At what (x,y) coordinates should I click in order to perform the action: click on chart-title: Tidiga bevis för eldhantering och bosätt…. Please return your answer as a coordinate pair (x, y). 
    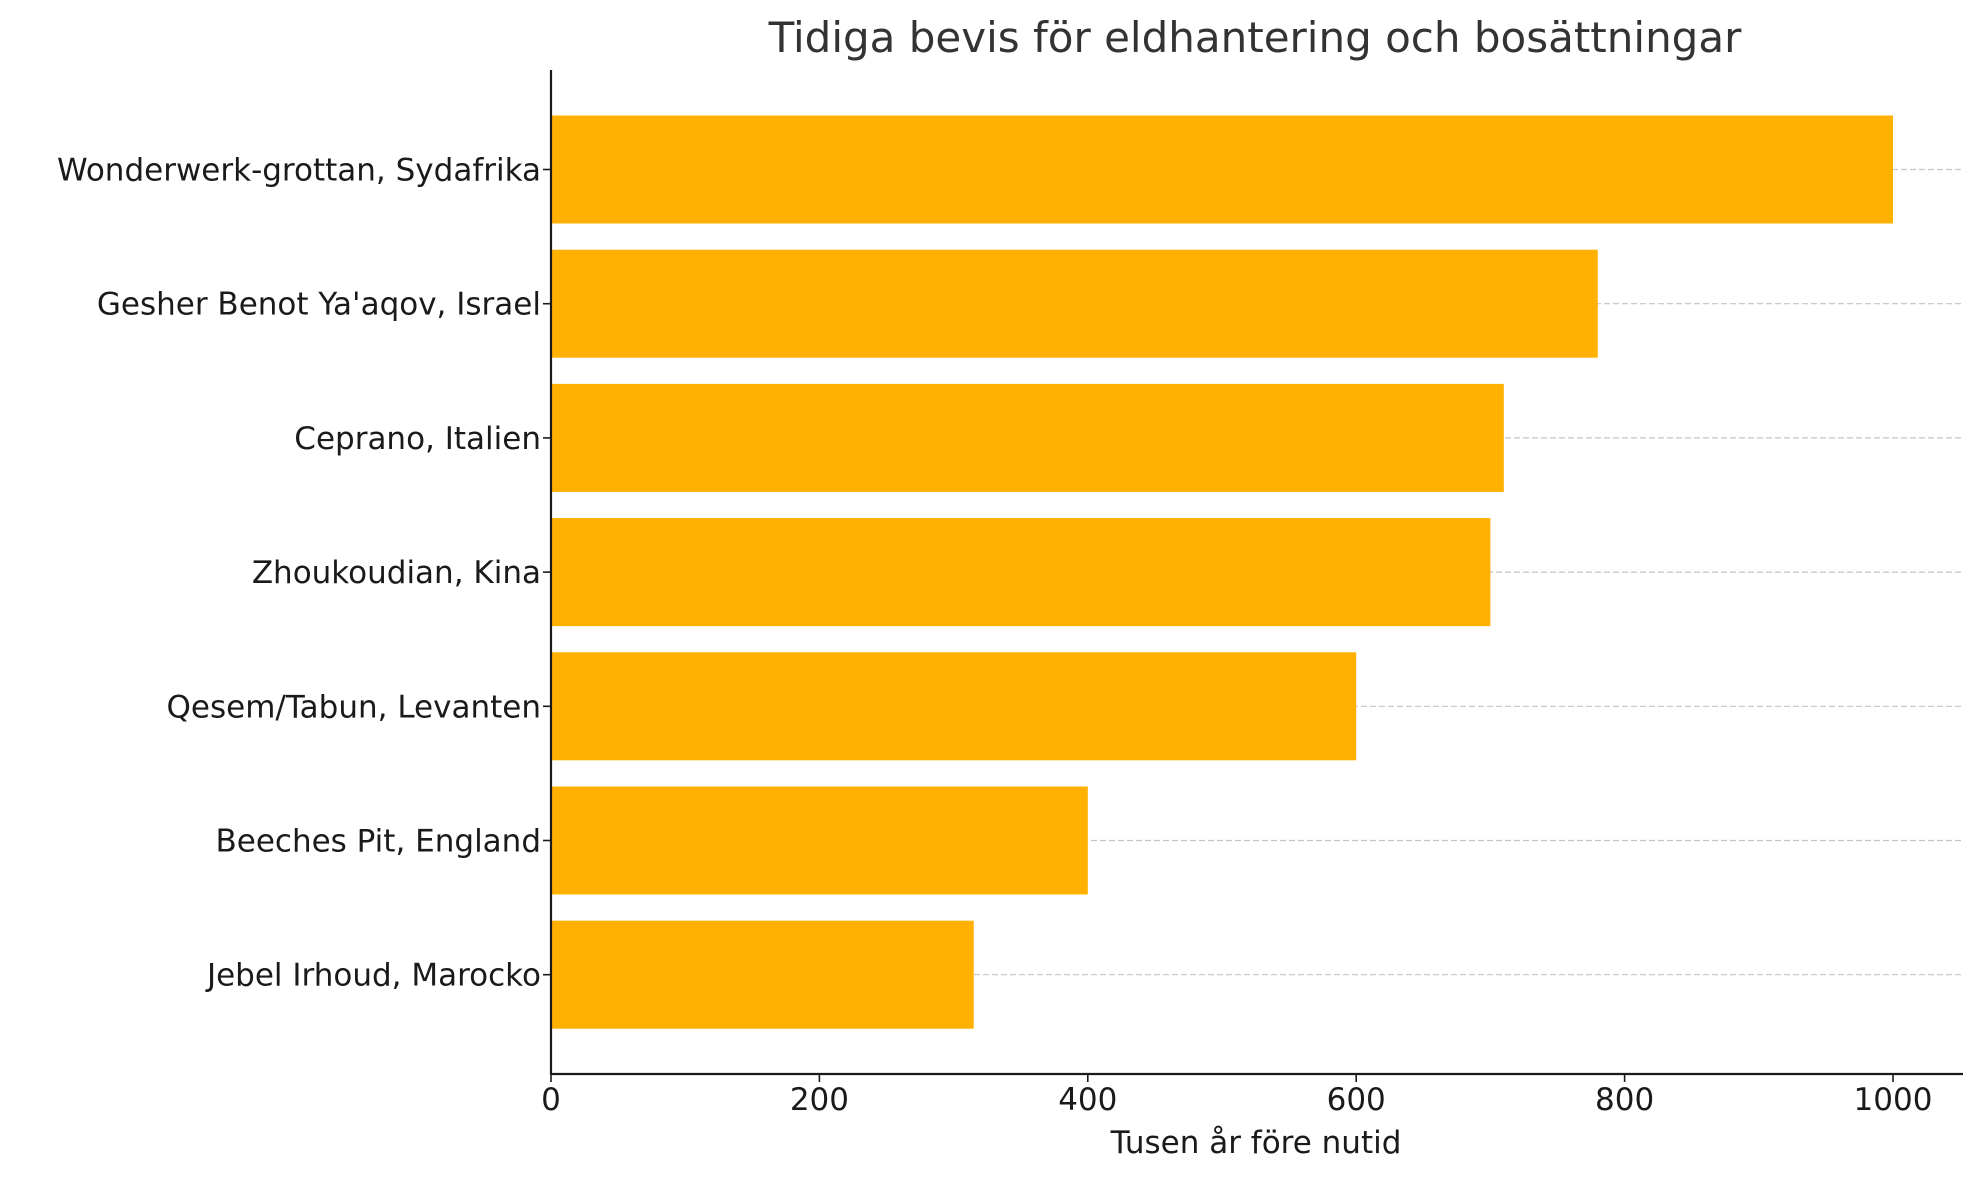
    Looking at the image, I should click on (1255, 37).